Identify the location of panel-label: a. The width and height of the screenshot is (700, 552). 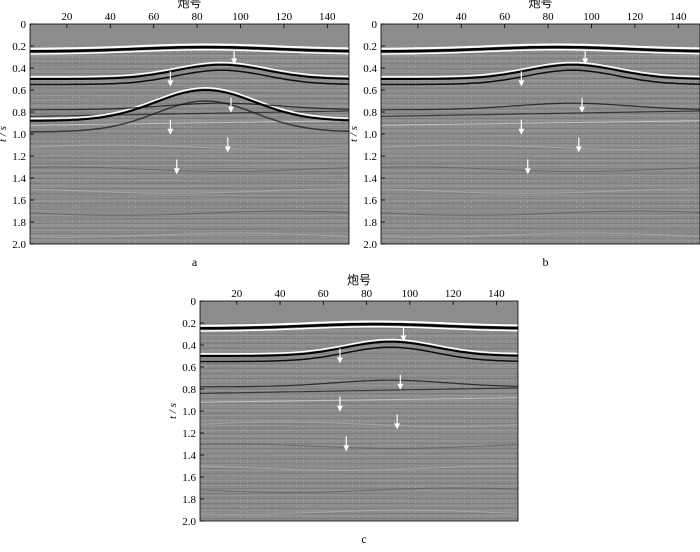
(195, 262).